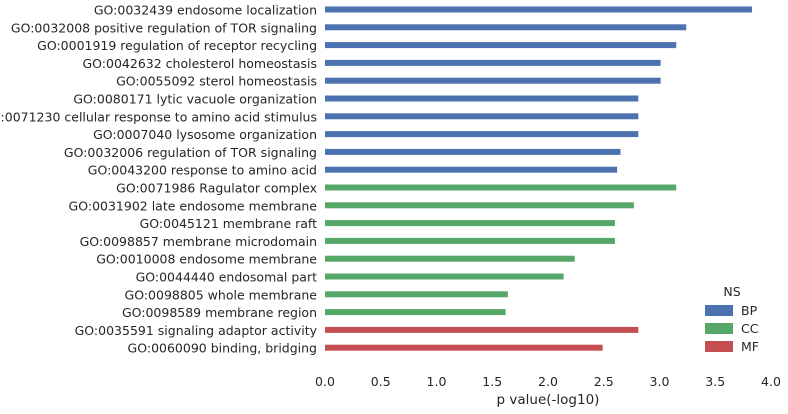  What do you see at coordinates (190, 152) in the screenshot?
I see `category-label: GO:0032006 regulation of TOR signaling` at bounding box center [190, 152].